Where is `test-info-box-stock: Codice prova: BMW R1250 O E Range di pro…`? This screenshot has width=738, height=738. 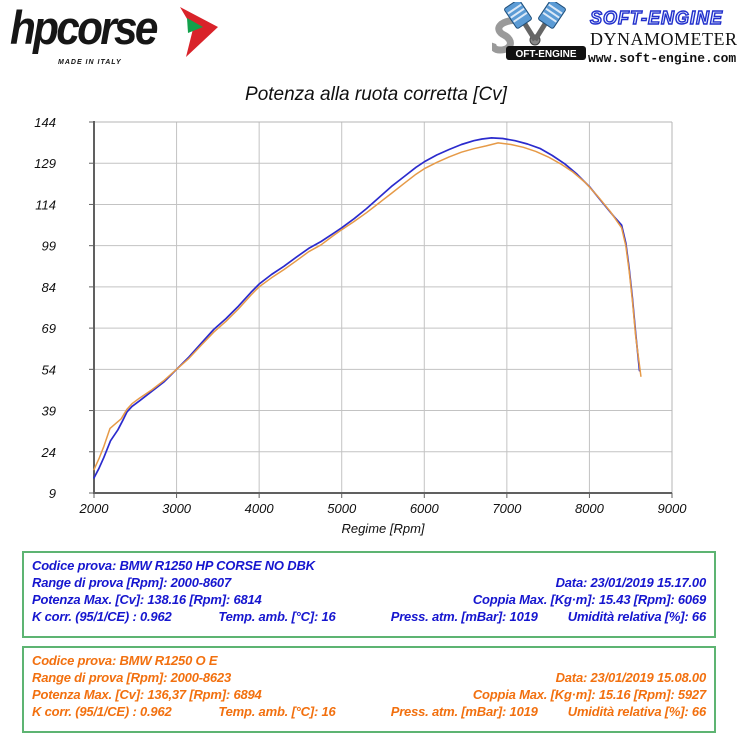
test-info-box-stock: Codice prova: BMW R1250 O E Range di pro… is located at coordinates (369, 689).